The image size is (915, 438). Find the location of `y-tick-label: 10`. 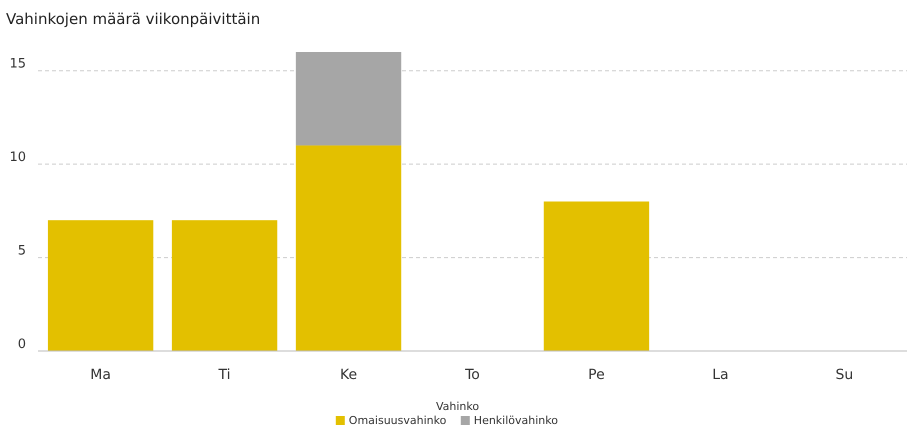

y-tick-label: 10 is located at coordinates (17, 158).